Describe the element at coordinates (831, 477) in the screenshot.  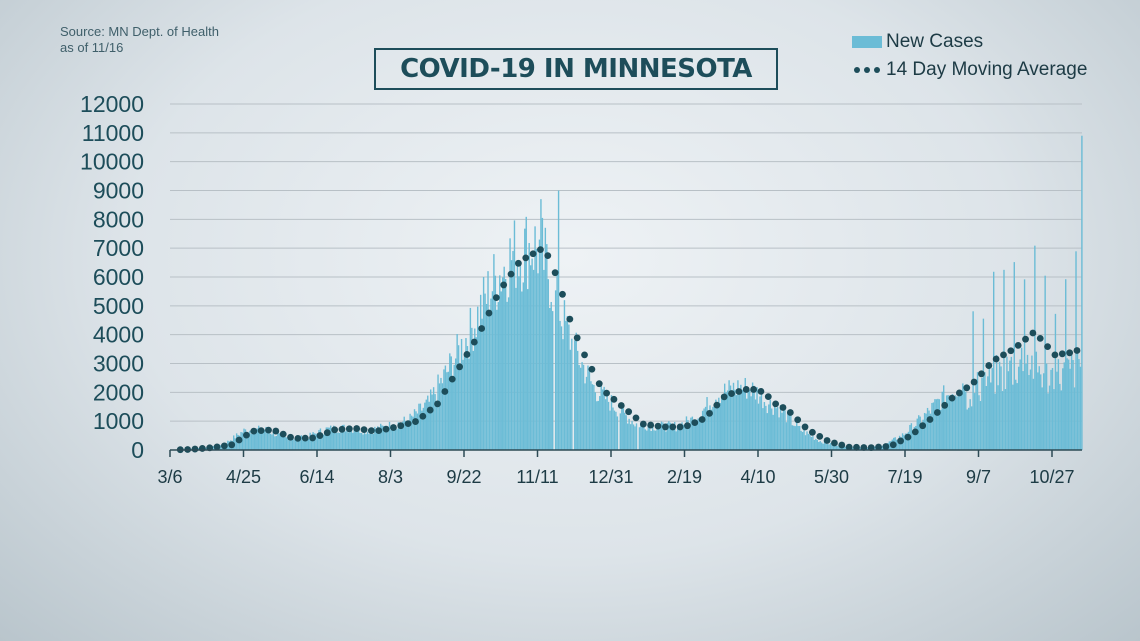
I see `x-tick-label: 5/30` at that location.